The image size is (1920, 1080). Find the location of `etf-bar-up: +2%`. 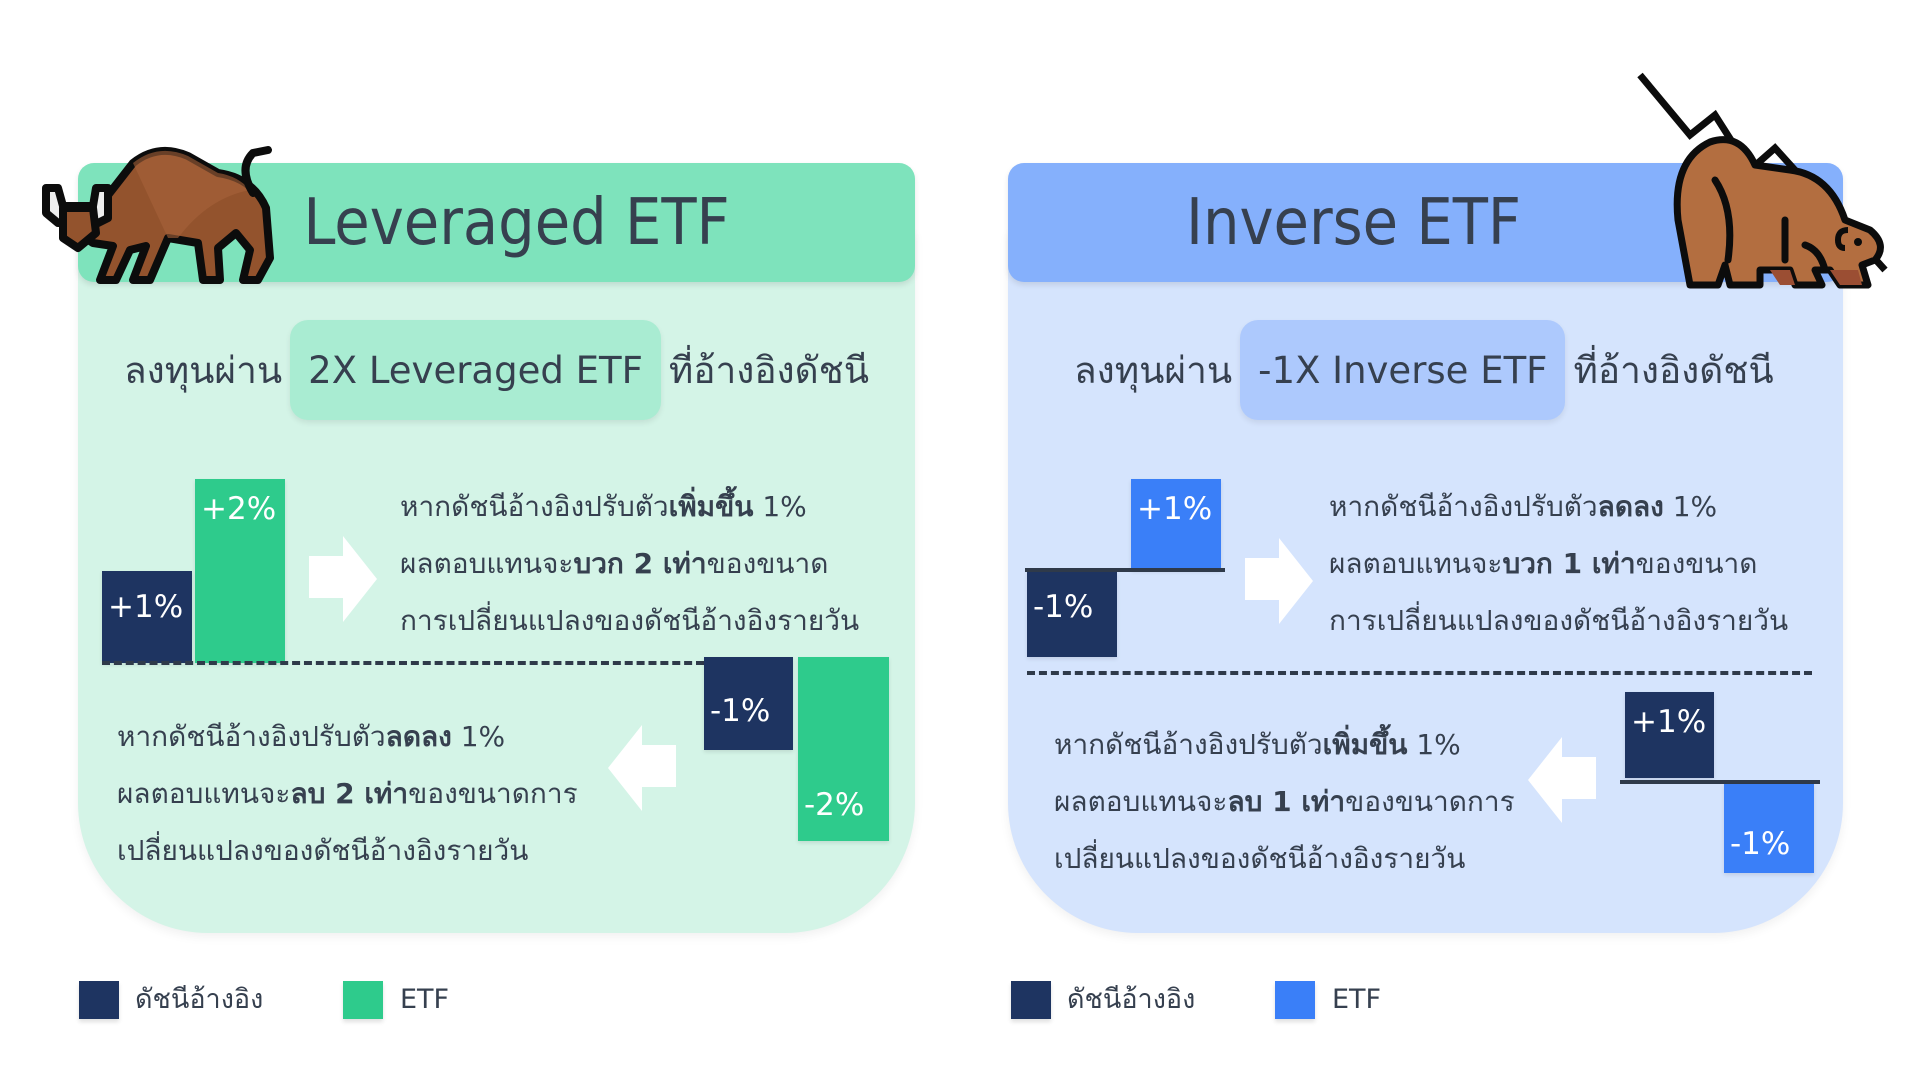

etf-bar-up: +2% is located at coordinates (240, 571).